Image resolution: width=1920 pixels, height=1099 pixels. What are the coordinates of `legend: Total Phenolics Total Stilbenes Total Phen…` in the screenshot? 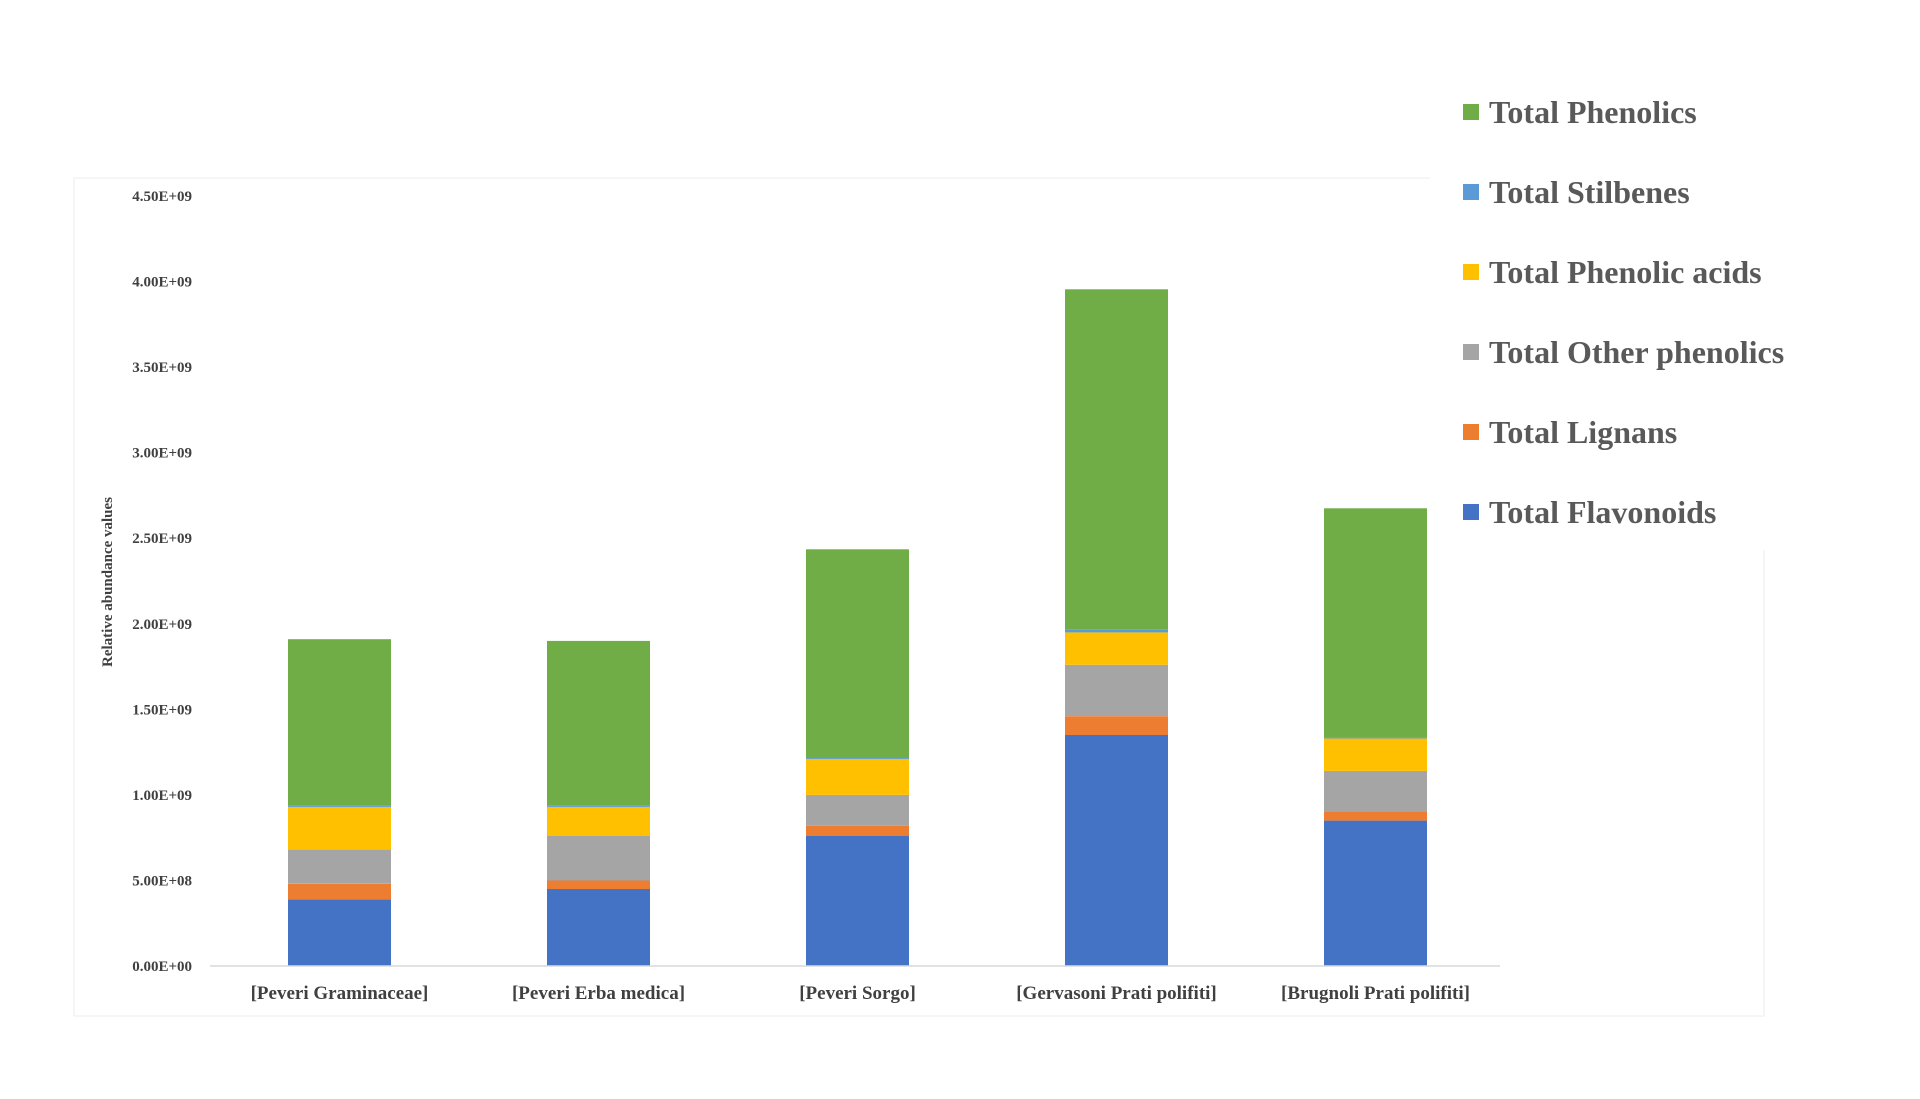 It's located at (1623, 312).